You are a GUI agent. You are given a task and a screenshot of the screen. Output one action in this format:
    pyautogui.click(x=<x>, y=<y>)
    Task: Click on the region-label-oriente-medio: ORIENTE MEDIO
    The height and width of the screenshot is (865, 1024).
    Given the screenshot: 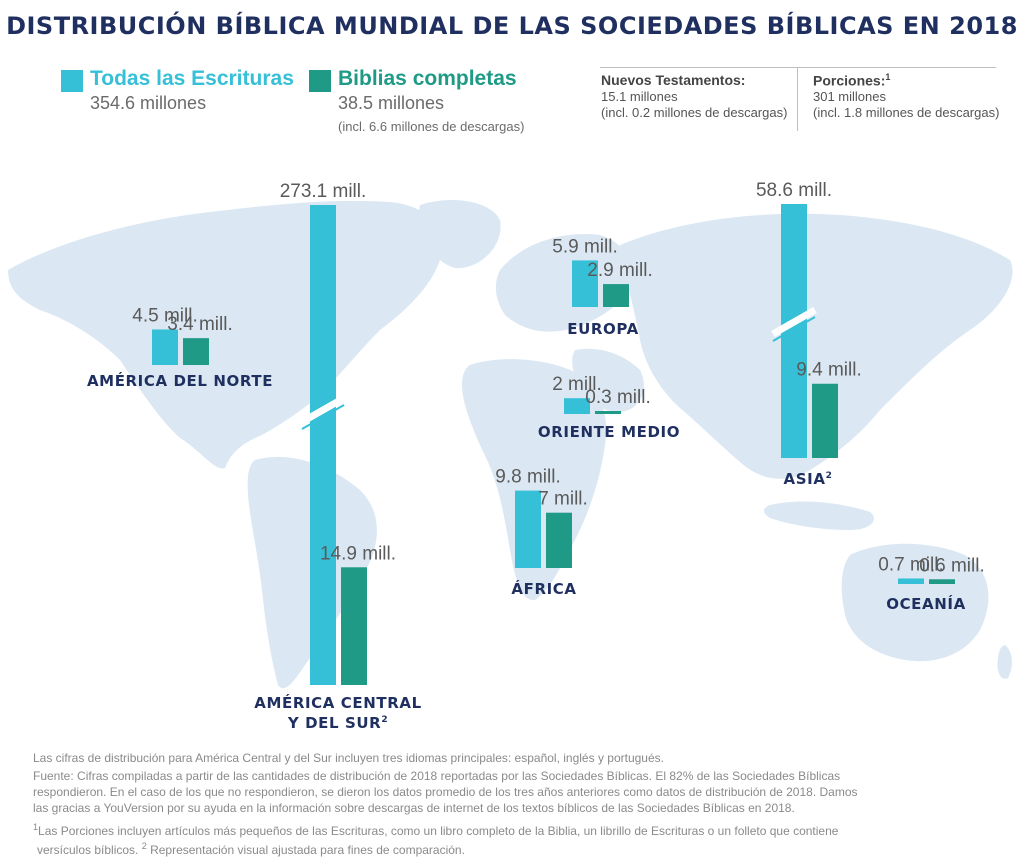 What is the action you would take?
    pyautogui.click(x=609, y=432)
    